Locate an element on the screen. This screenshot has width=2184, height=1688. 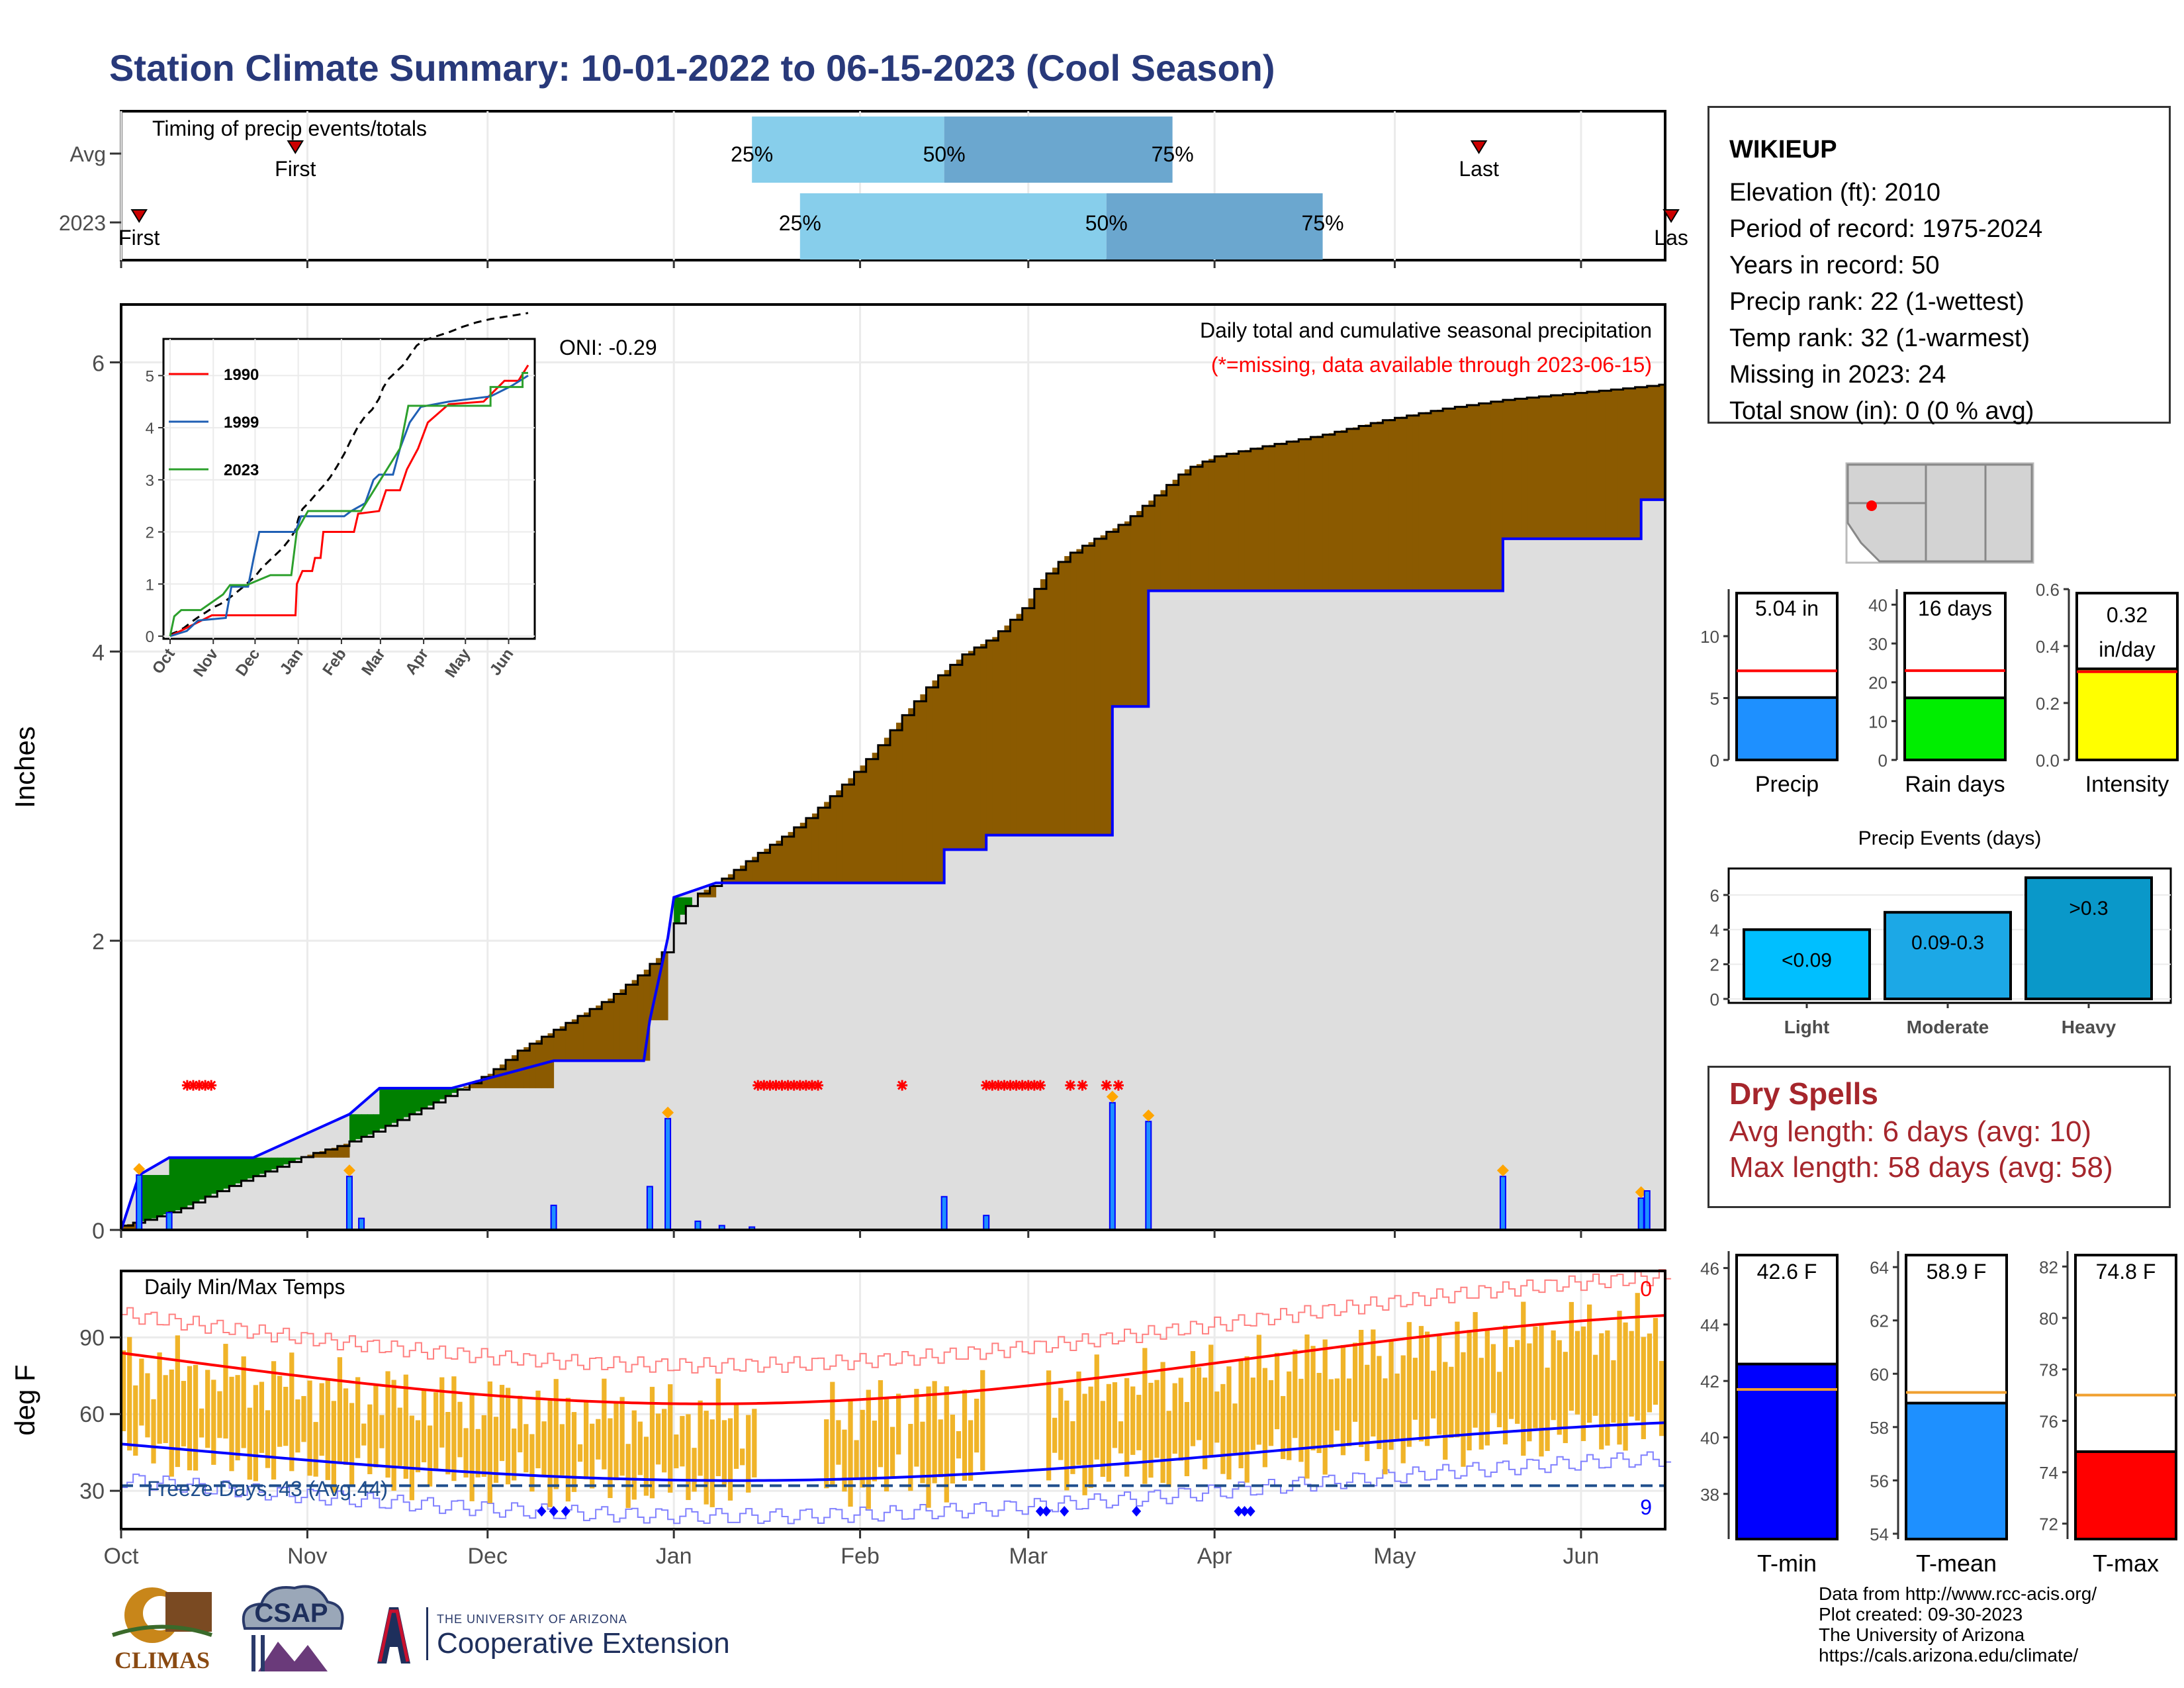
small-bar-y-tick-label: 5 is located at coordinates (1715, 699).